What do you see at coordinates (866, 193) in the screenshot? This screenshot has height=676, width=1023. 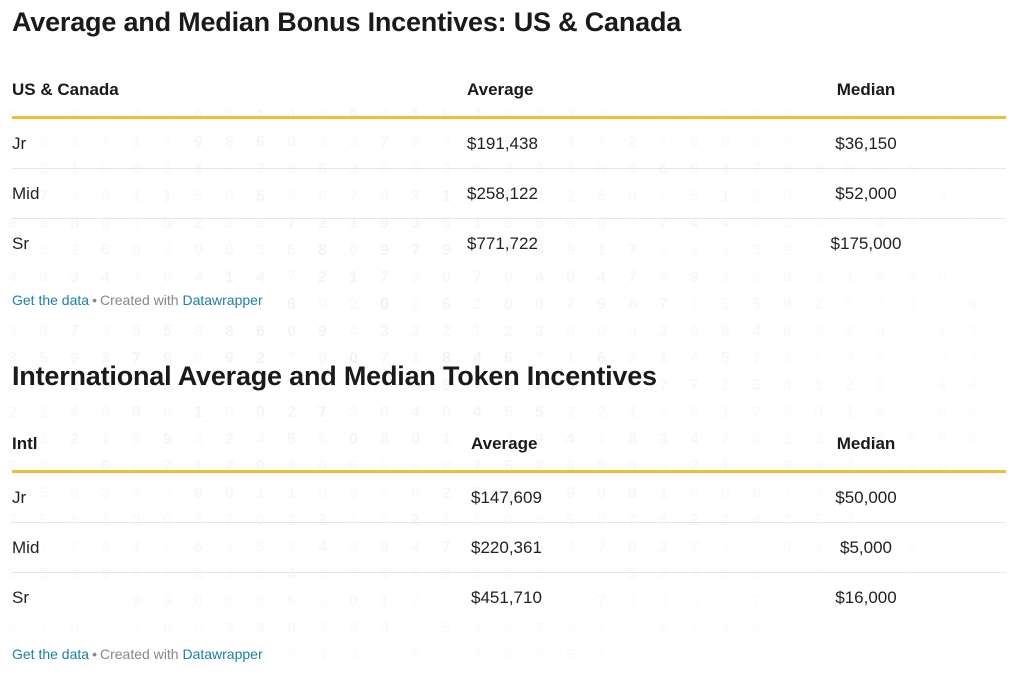 I see `cell-median: $52,000` at bounding box center [866, 193].